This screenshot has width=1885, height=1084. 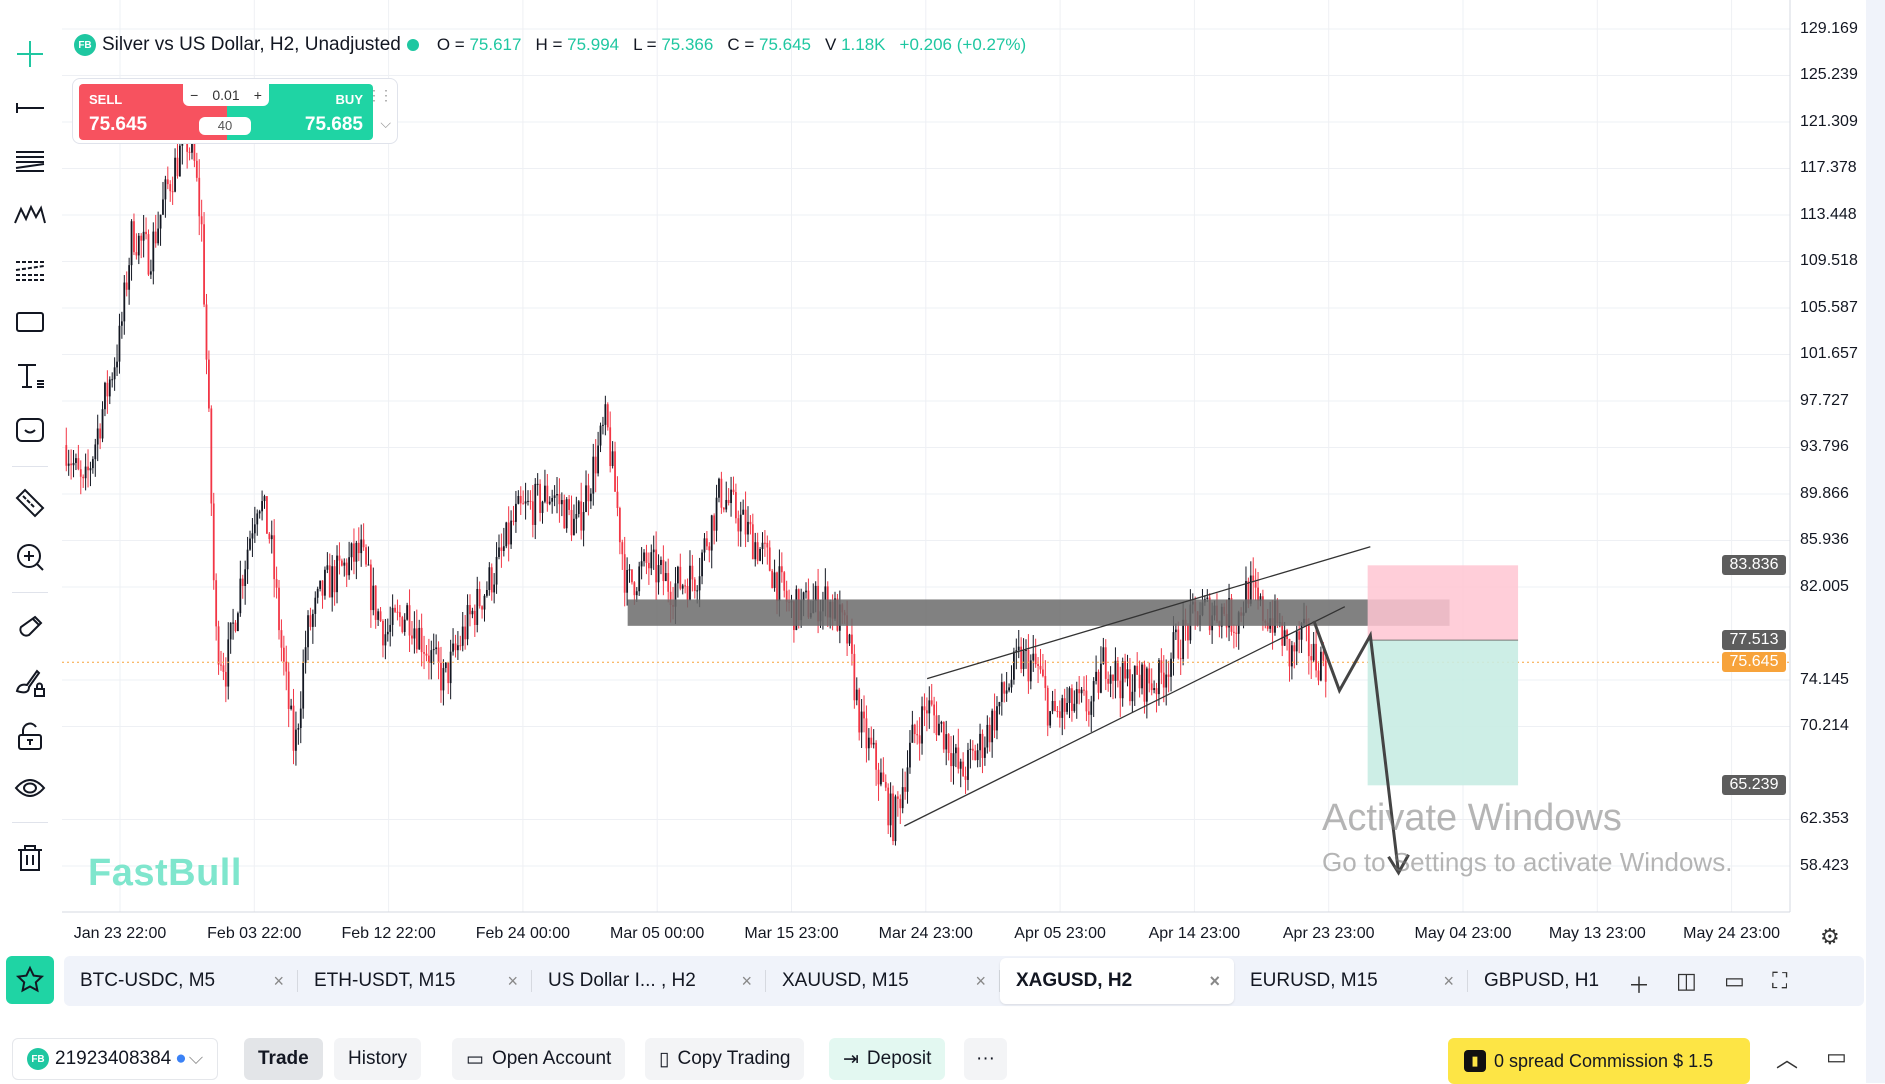 What do you see at coordinates (181, 981) in the screenshot?
I see `chart-tab: BTC-USDC, M5 ×` at bounding box center [181, 981].